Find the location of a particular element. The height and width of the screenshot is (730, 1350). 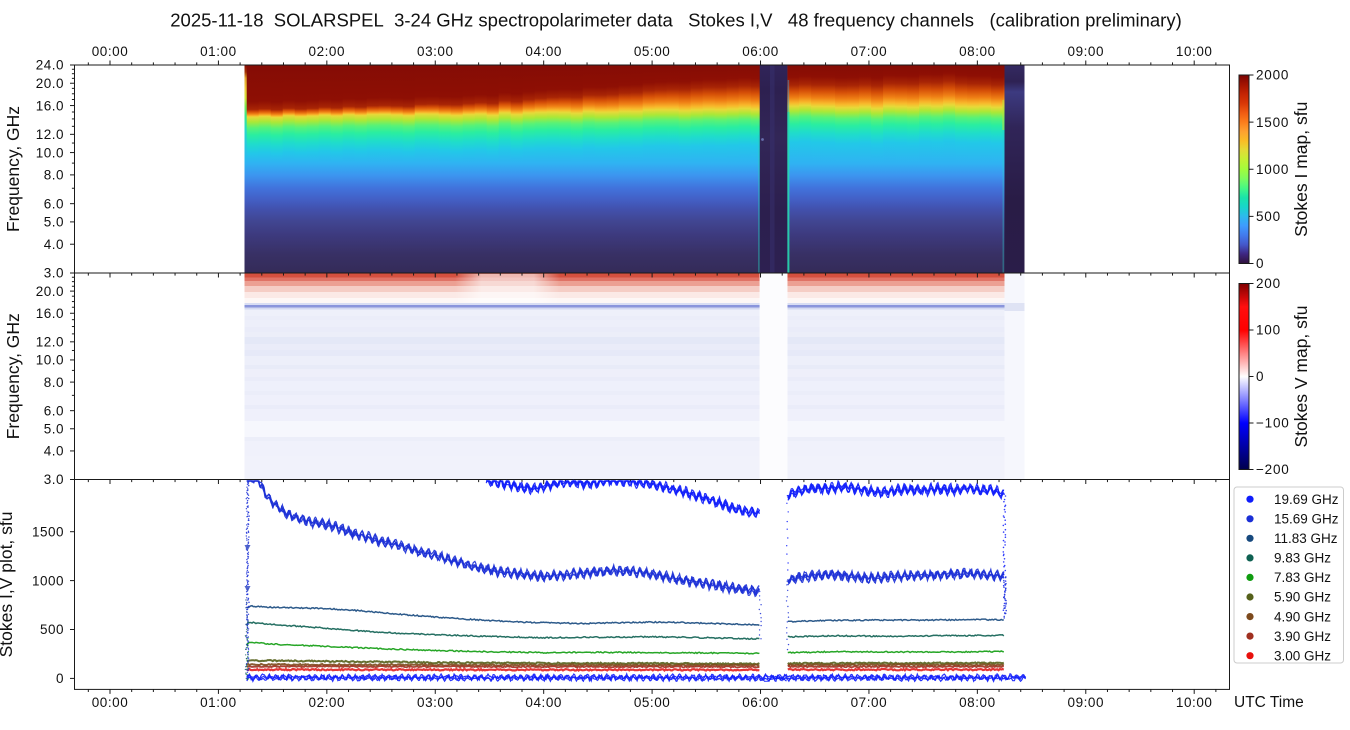

svg-text: −200 is located at coordinates (1273, 469).